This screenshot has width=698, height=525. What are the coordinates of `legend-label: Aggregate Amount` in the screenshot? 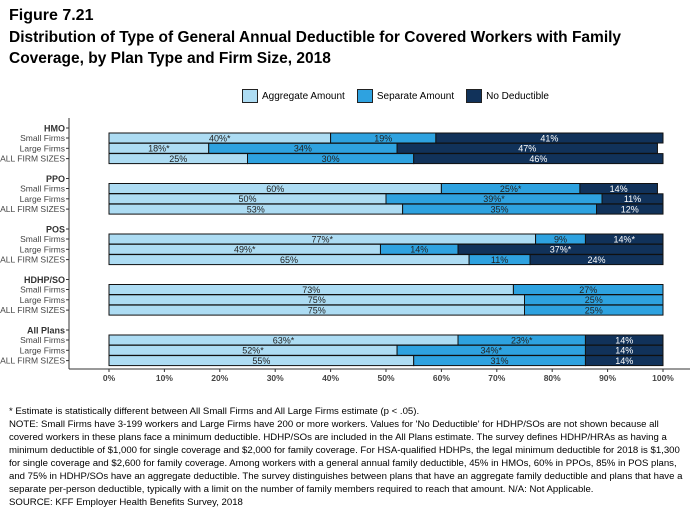 It's located at (303, 96).